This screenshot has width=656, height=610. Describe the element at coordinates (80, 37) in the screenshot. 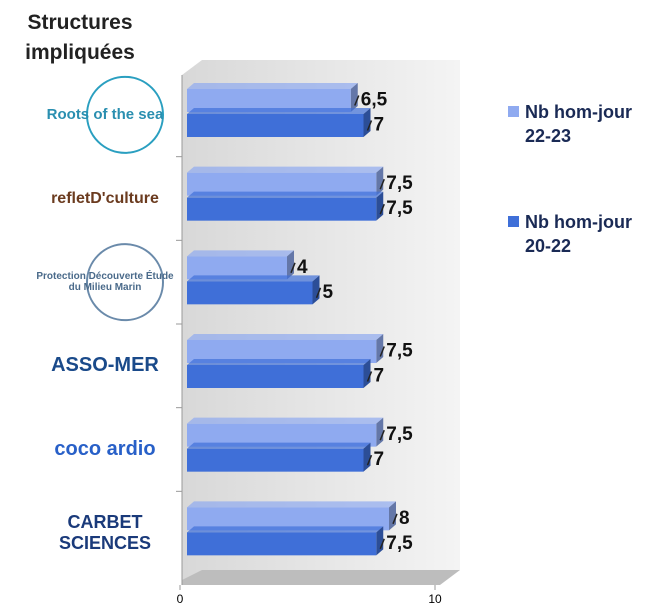

I see `chart-title: Structures impliquées` at that location.